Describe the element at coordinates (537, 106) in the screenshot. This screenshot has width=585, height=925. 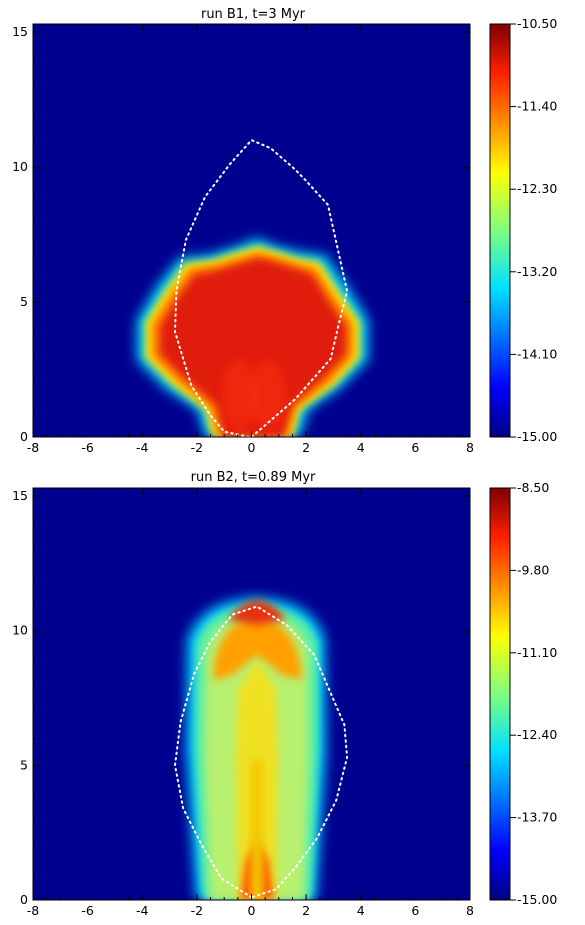
I see `colorbar-tick-label: -11.40` at that location.